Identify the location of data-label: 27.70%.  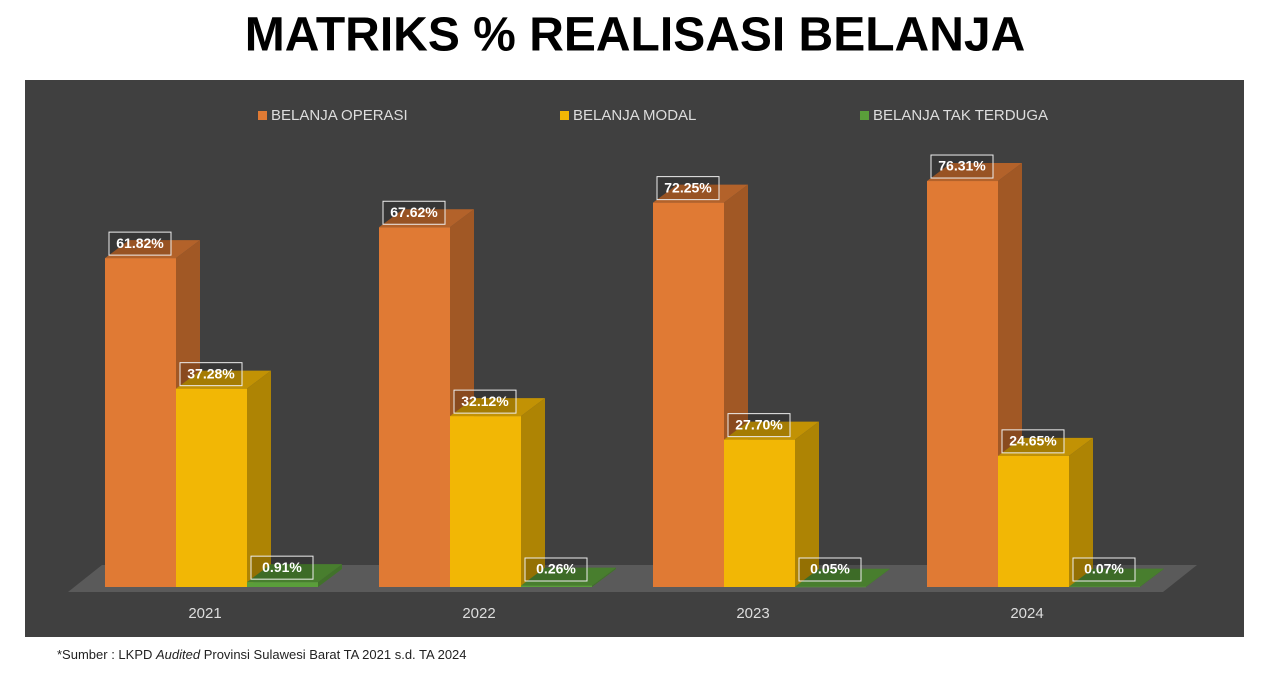
(759, 424).